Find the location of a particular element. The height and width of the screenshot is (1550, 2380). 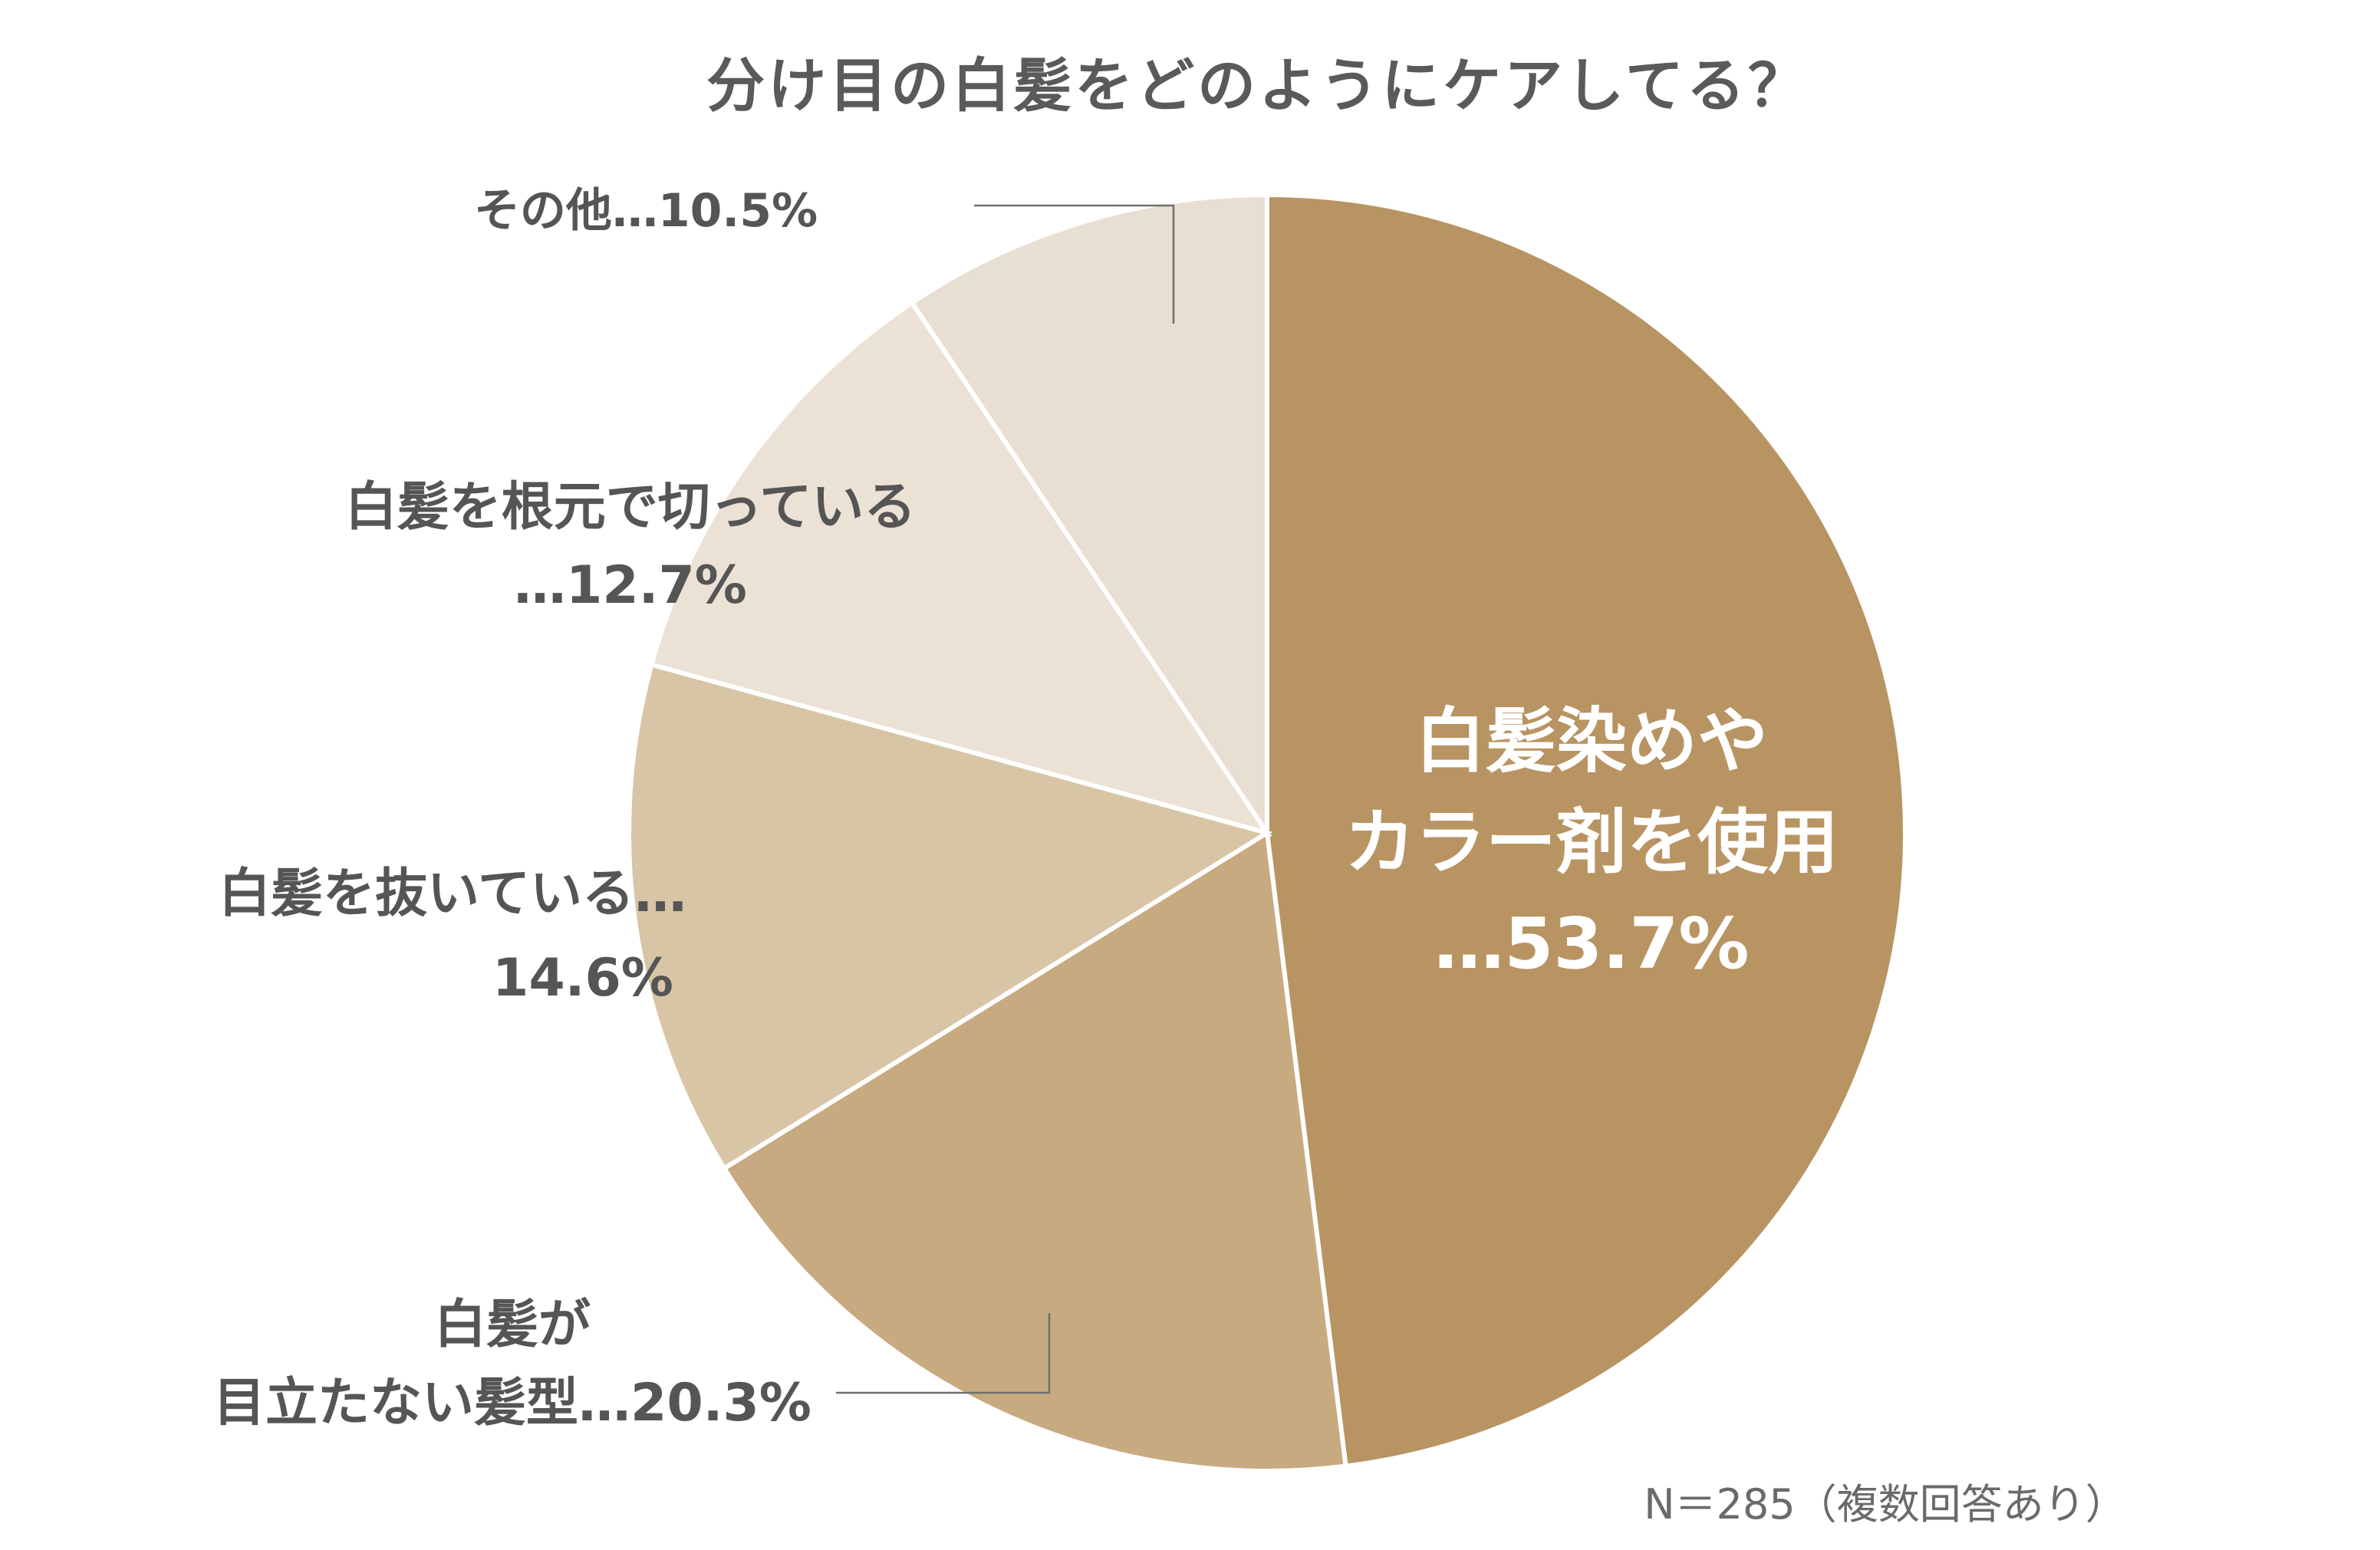

leader-line-hairstyle is located at coordinates (943, 1353).